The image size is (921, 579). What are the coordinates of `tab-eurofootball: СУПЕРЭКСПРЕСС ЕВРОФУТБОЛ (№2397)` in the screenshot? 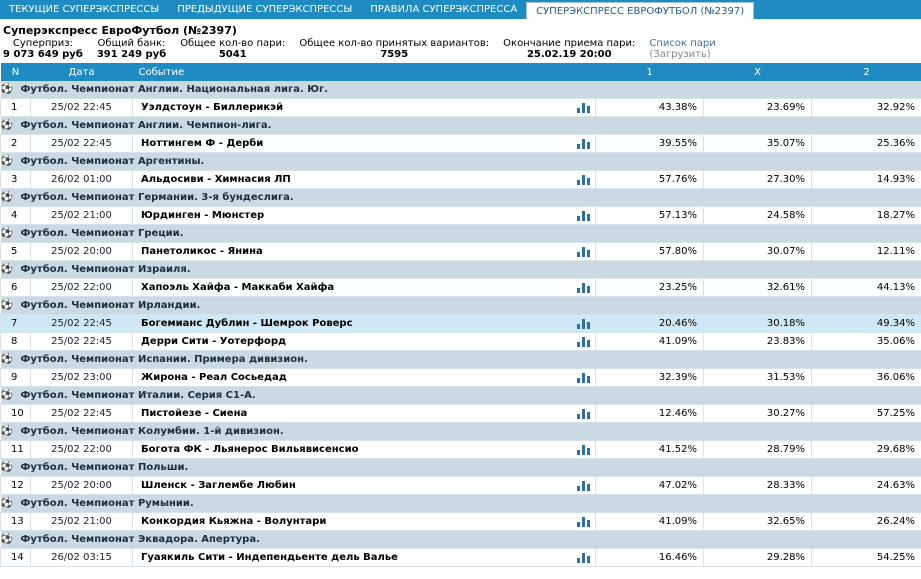 It's located at (640, 10).